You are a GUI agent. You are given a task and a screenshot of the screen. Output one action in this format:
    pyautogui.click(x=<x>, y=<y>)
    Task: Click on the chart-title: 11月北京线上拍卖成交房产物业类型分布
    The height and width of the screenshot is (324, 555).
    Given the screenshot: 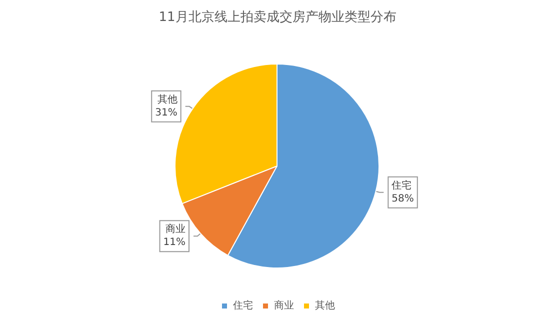 What is the action you would take?
    pyautogui.click(x=277, y=17)
    